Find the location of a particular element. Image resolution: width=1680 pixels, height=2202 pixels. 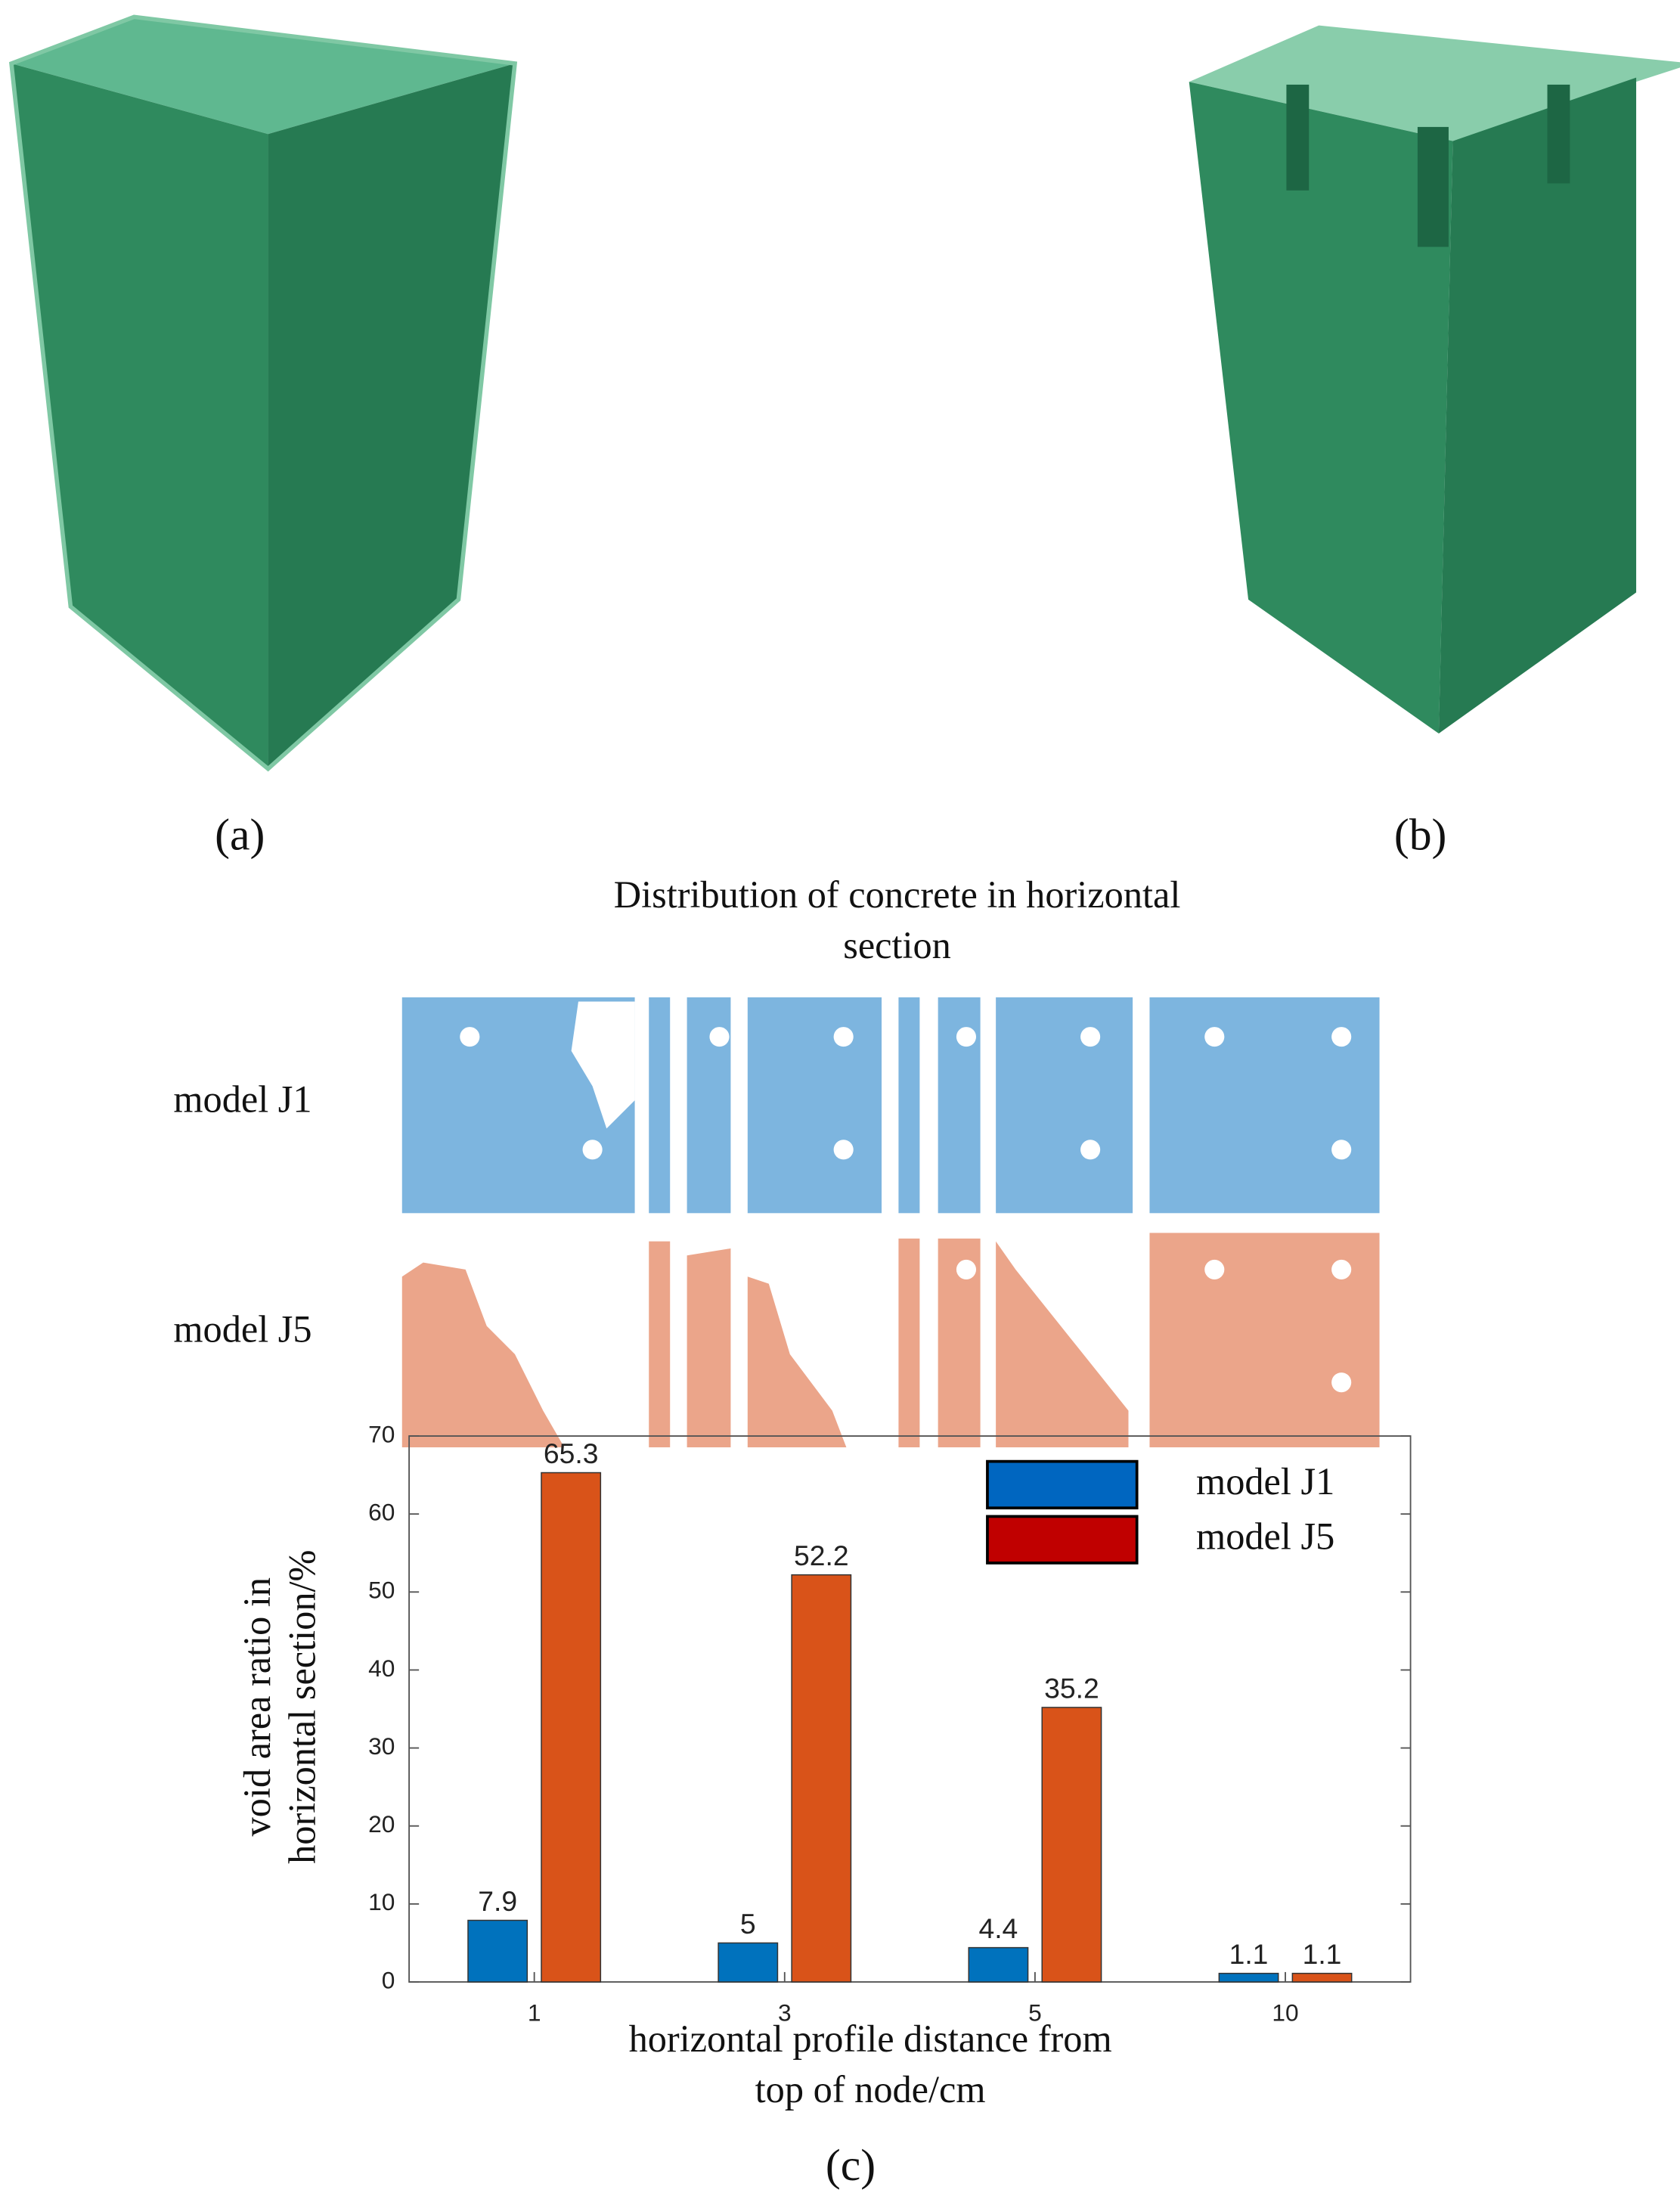

panel-label: (a) is located at coordinates (240, 835).